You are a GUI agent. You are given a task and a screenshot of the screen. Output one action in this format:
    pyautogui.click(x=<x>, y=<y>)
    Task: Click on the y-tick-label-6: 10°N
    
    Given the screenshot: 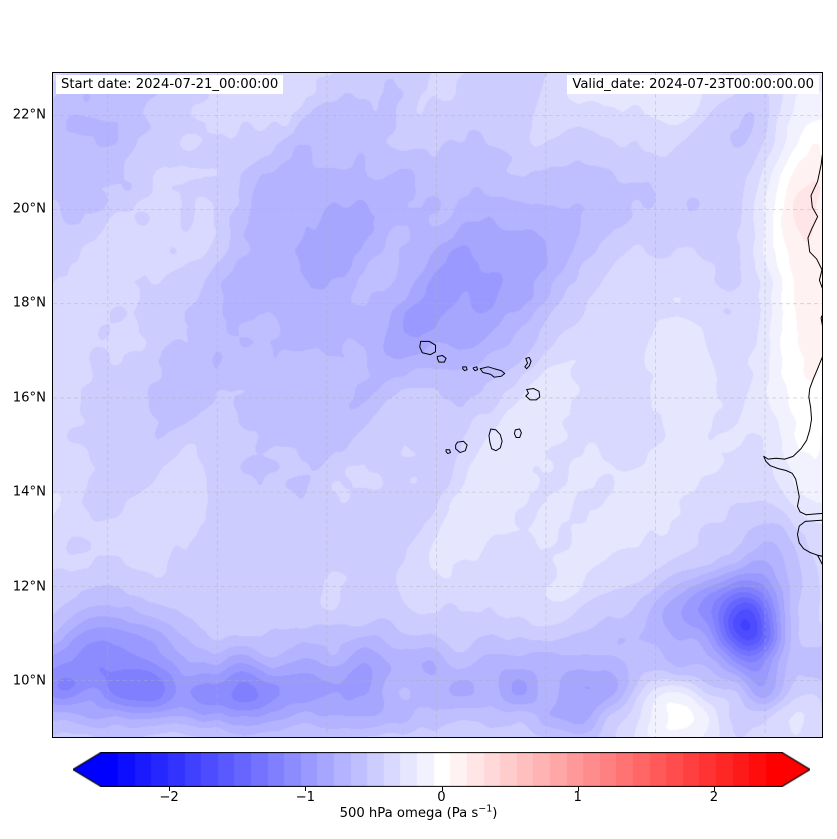 What is the action you would take?
    pyautogui.click(x=29, y=681)
    